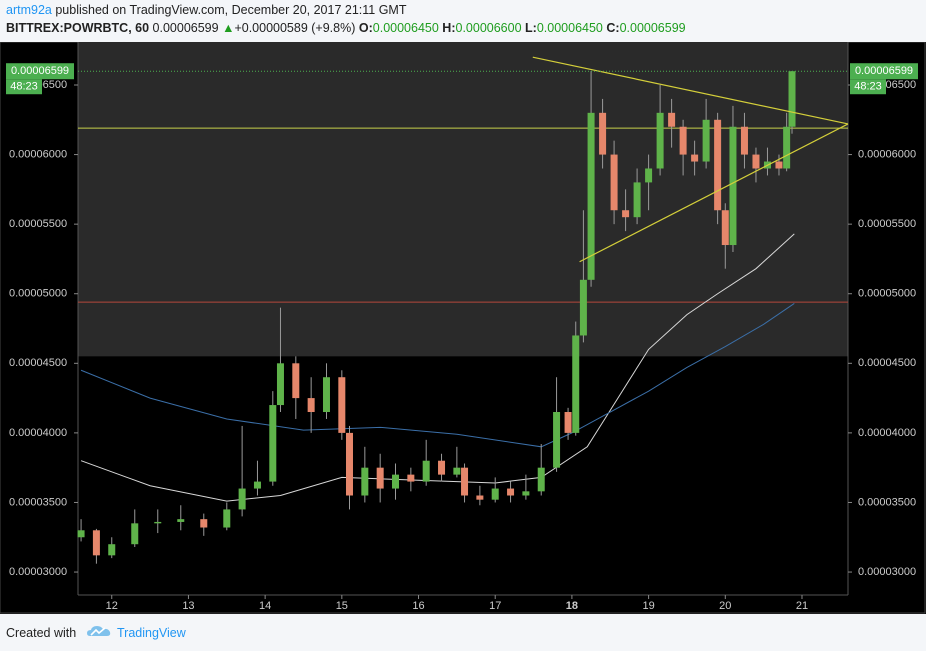 This screenshot has height=651, width=926. What do you see at coordinates (228, 28) in the screenshot?
I see `arrow: ▲` at bounding box center [228, 28].